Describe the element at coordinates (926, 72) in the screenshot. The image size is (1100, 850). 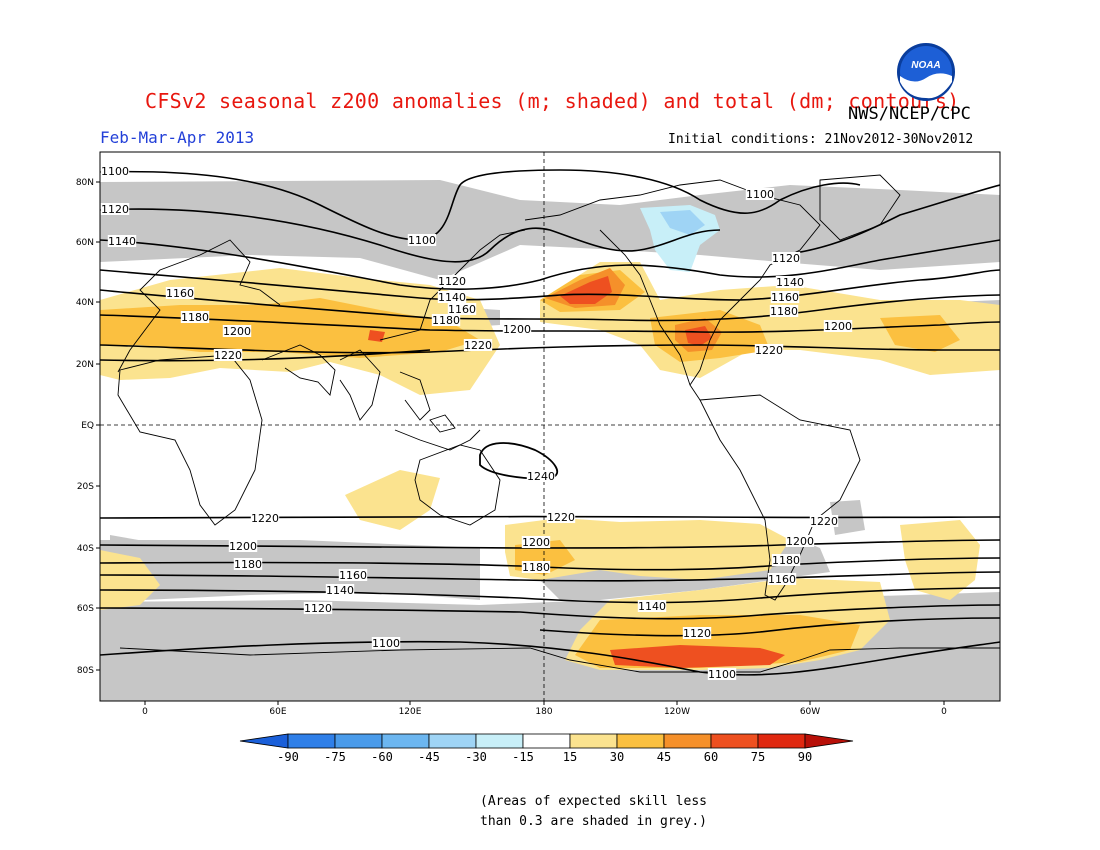
I see `noaa-logo-icon: NOAA` at that location.